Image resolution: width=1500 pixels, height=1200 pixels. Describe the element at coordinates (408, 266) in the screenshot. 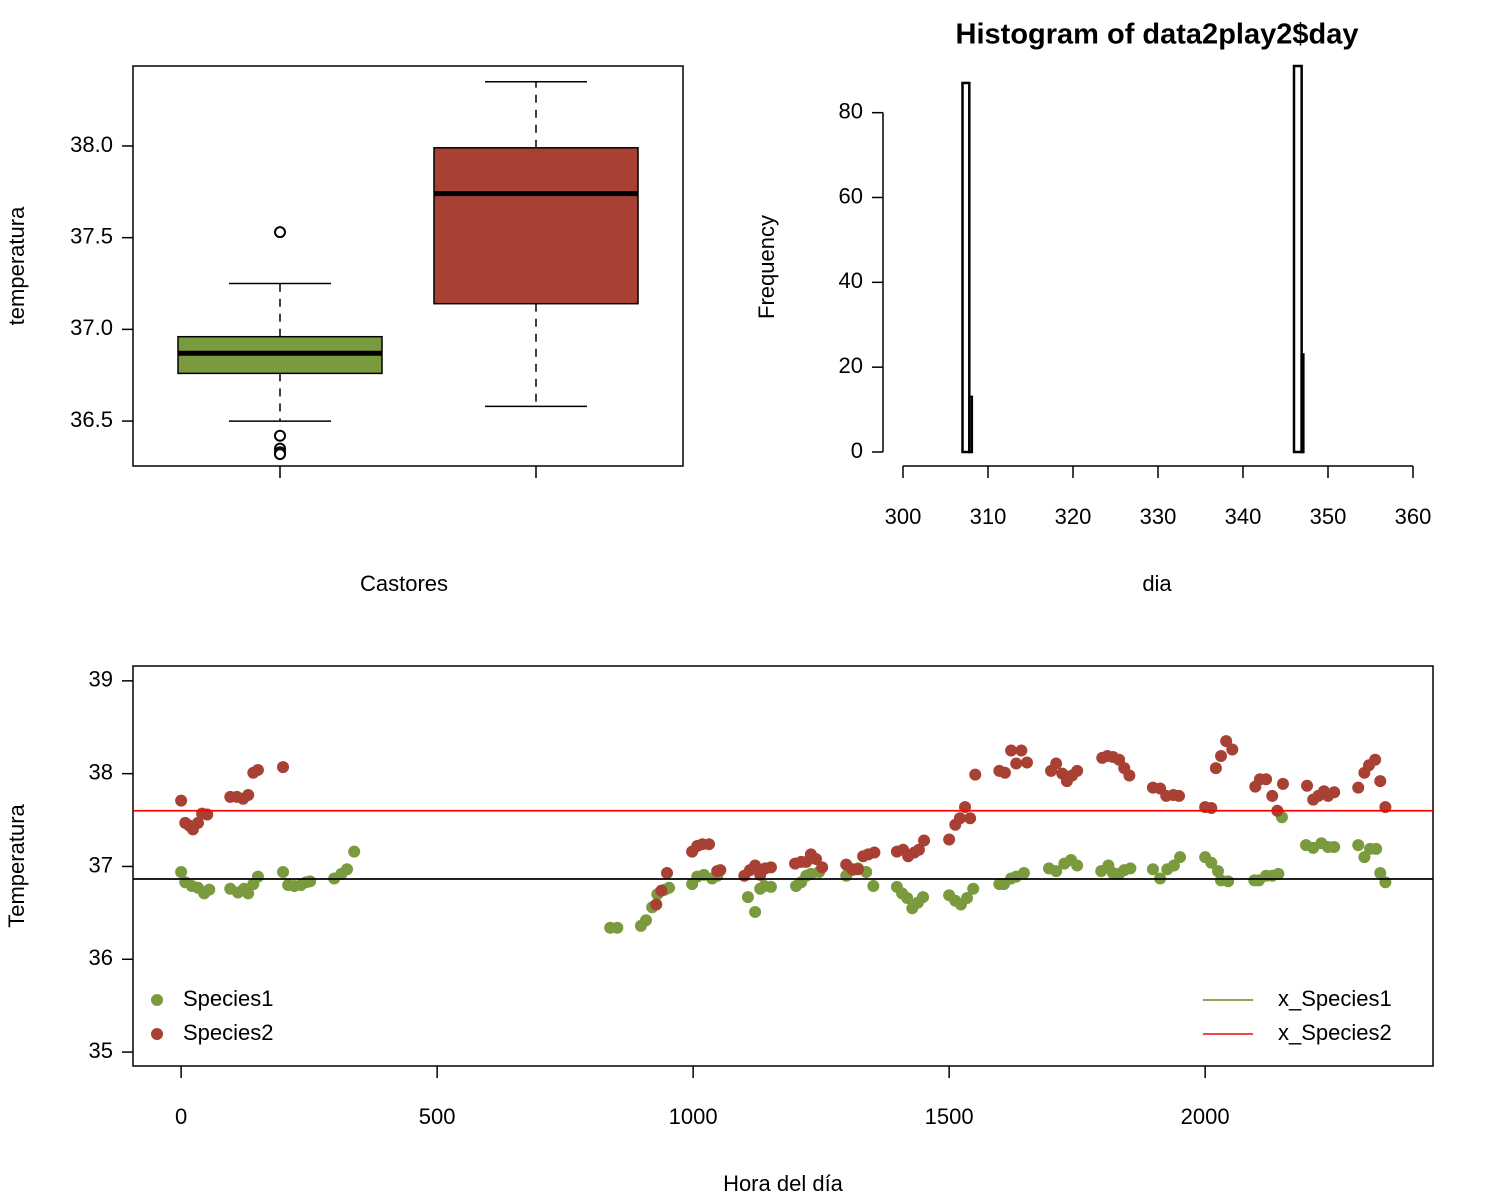

I see `plot-frame` at that location.